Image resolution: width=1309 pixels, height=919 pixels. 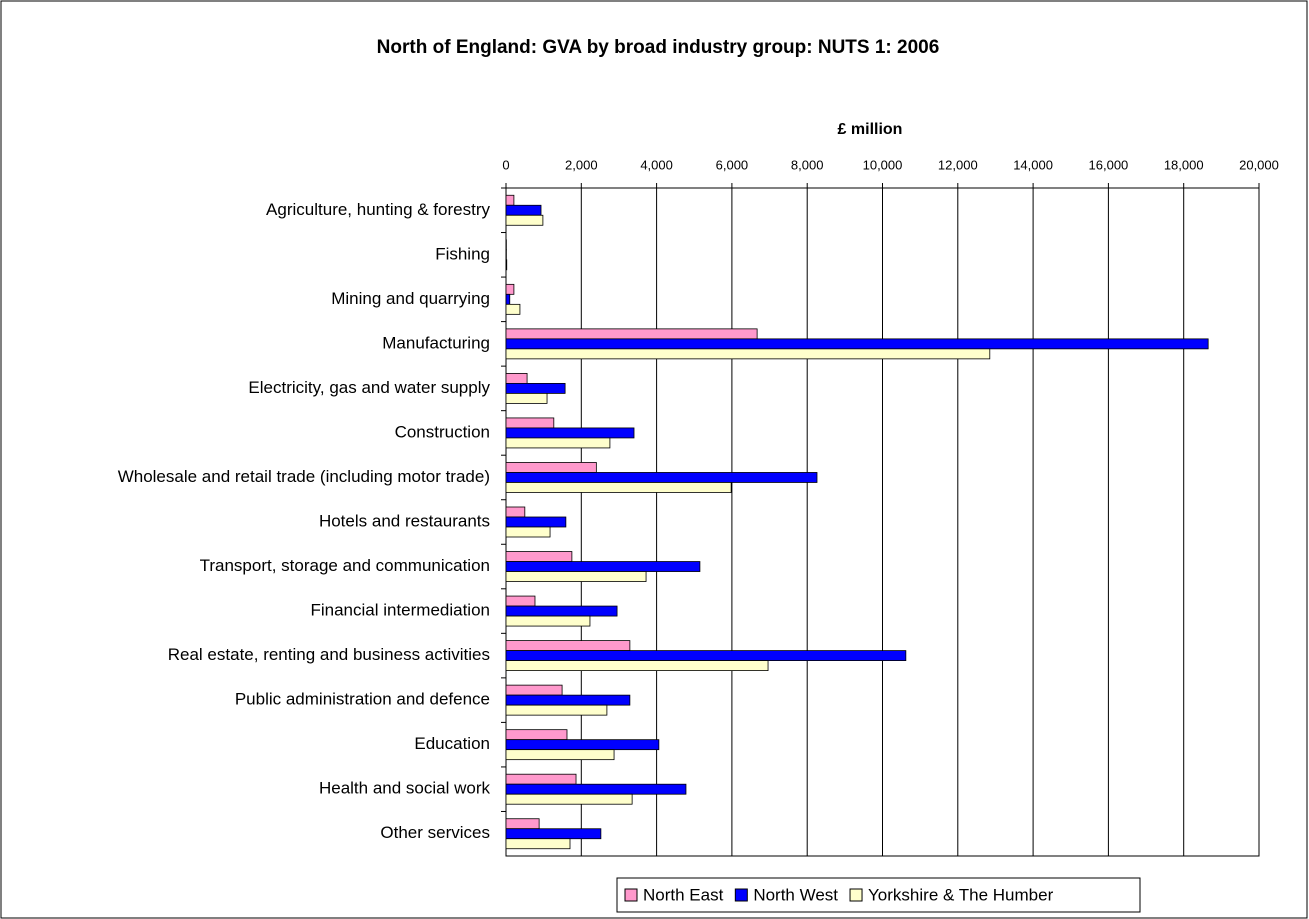 What do you see at coordinates (958, 164) in the screenshot?
I see `x-tick-label: 12,000` at bounding box center [958, 164].